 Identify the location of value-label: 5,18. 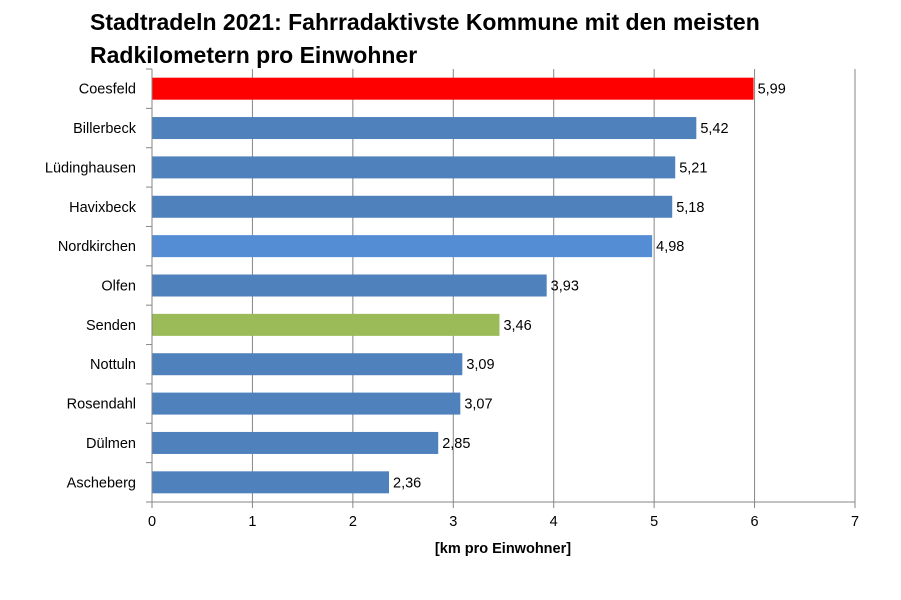
(690, 208).